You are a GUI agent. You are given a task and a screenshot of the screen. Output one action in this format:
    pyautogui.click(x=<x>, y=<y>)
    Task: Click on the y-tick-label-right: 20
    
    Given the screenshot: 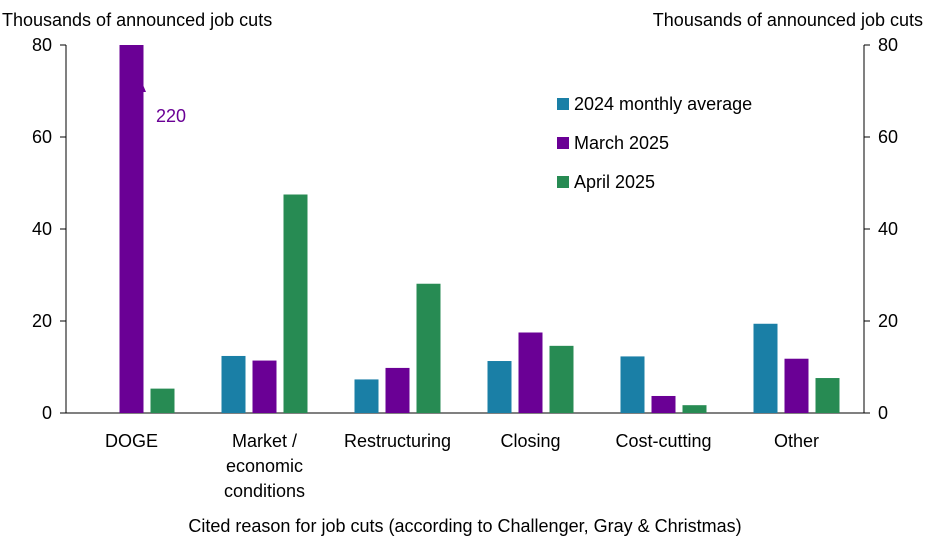 What is the action you would take?
    pyautogui.click(x=888, y=321)
    